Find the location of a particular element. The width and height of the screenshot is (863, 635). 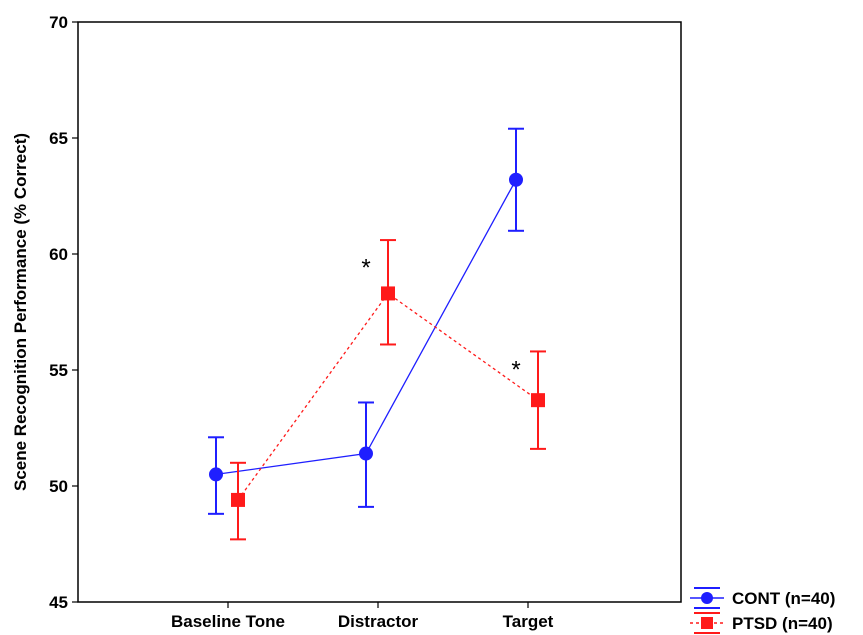

legend-item: CONT (n=40) is located at coordinates (762, 598).